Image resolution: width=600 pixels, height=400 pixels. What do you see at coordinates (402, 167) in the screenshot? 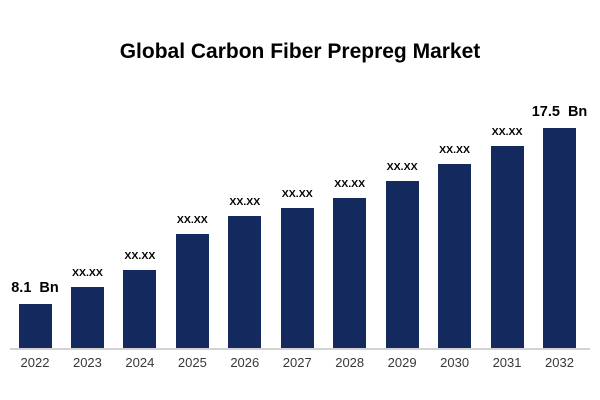
I see `bar-value-label-2029: XX.XX` at bounding box center [402, 167].